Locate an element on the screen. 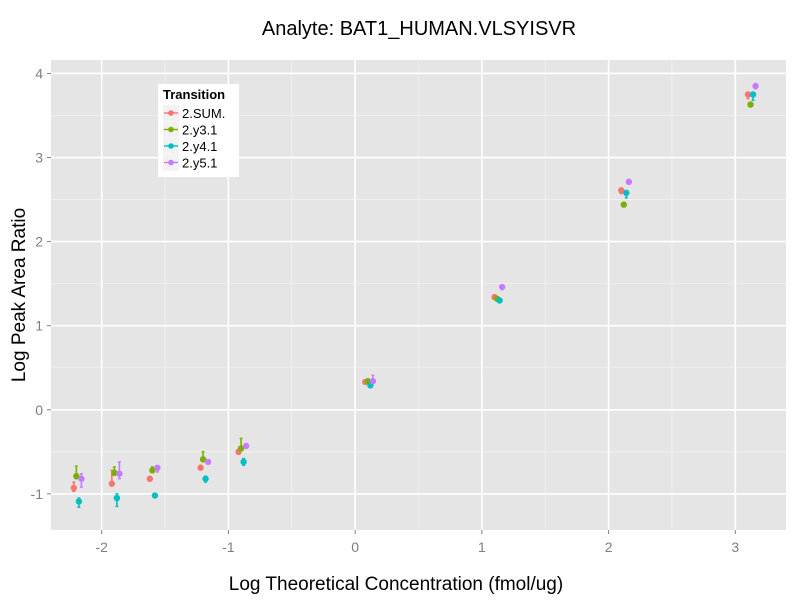 Image resolution: width=800 pixels, height=600 pixels. legend-title: Transition is located at coordinates (194, 94).